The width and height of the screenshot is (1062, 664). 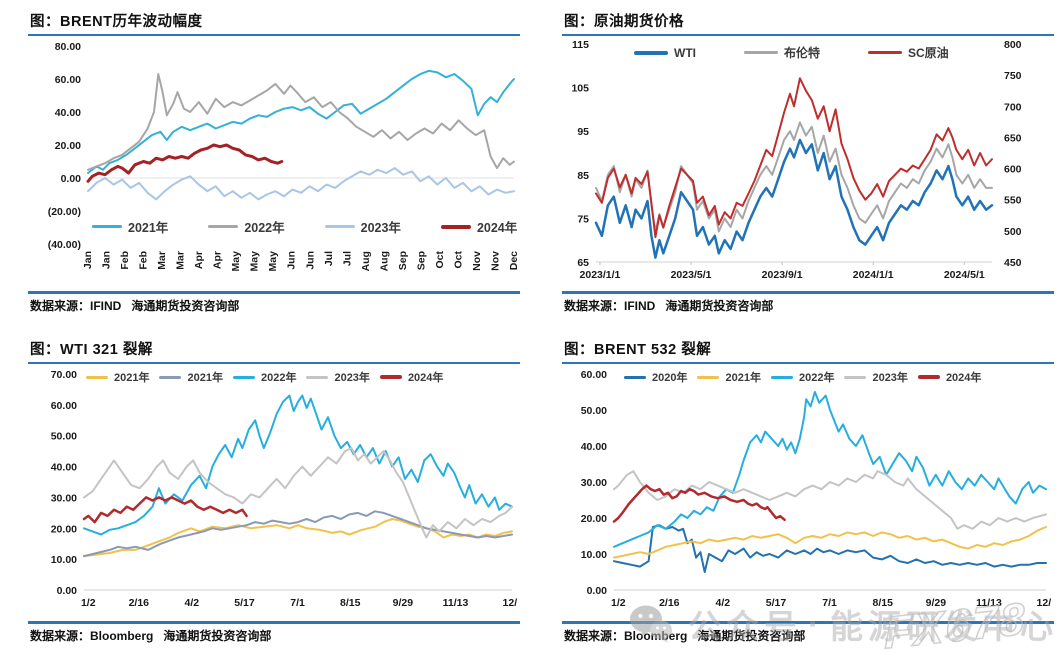 What do you see at coordinates (618, 603) in the screenshot?
I see `x-axis-tick-label: 1/2` at bounding box center [618, 603].